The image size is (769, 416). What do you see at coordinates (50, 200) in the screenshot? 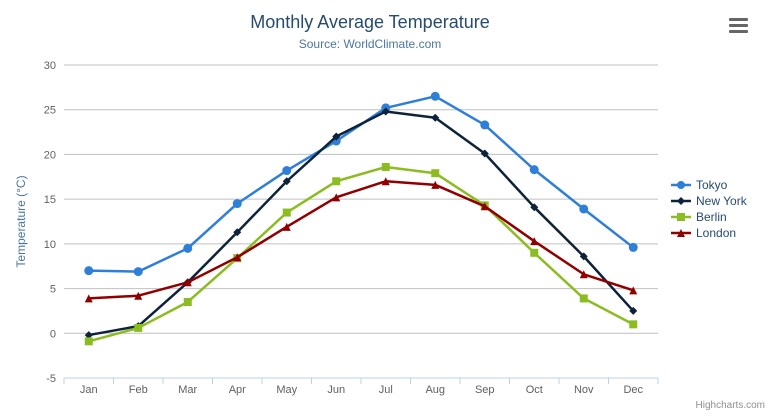
I see `y-axis-label: 15` at bounding box center [50, 200].